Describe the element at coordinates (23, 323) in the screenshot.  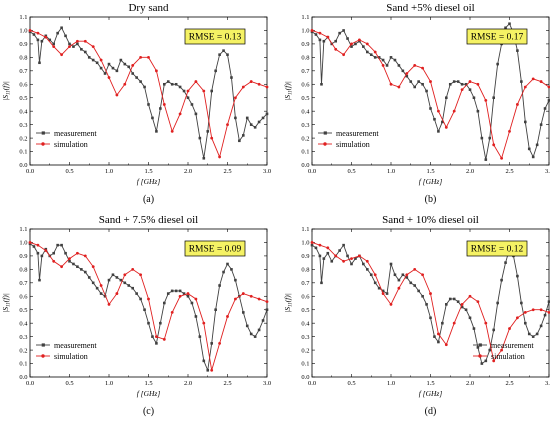
I see `y-tick-label: 0.4` at that location.